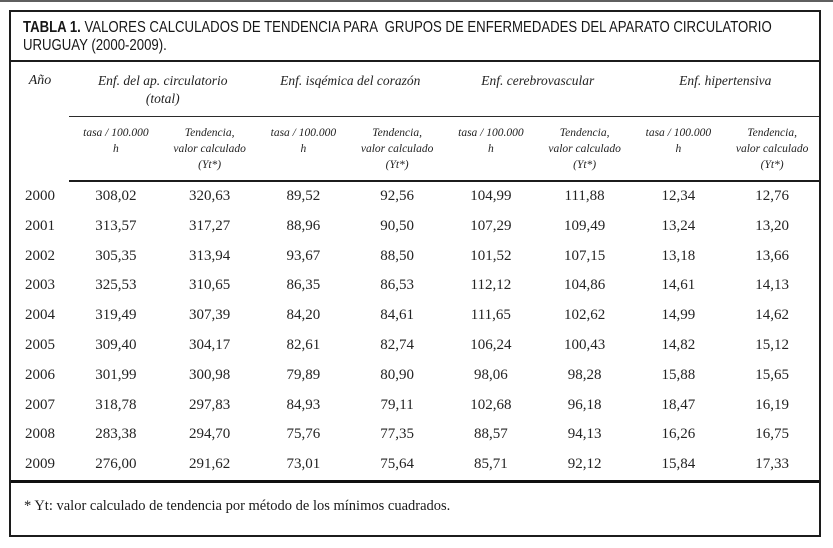 Image resolution: width=833 pixels, height=548 pixels. What do you see at coordinates (52, 27) in the screenshot?
I see `table-number-label: TABLA 1.` at bounding box center [52, 27].